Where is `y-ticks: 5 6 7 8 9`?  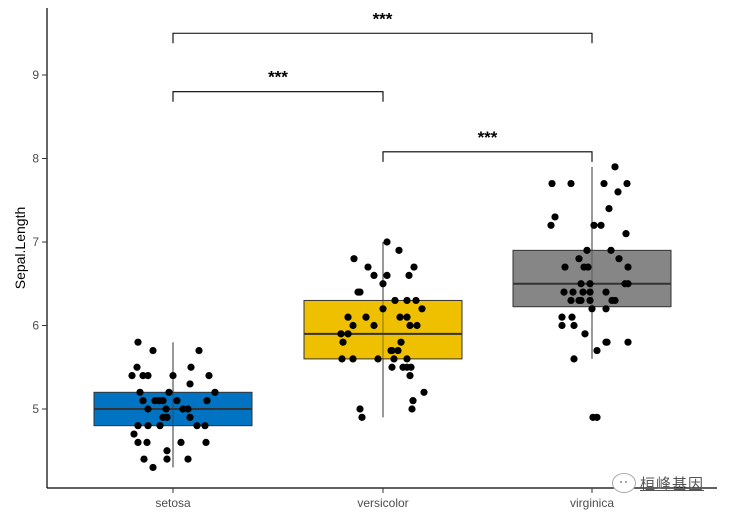
y-ticks: 5 6 7 8 9 is located at coordinates (39, 242).